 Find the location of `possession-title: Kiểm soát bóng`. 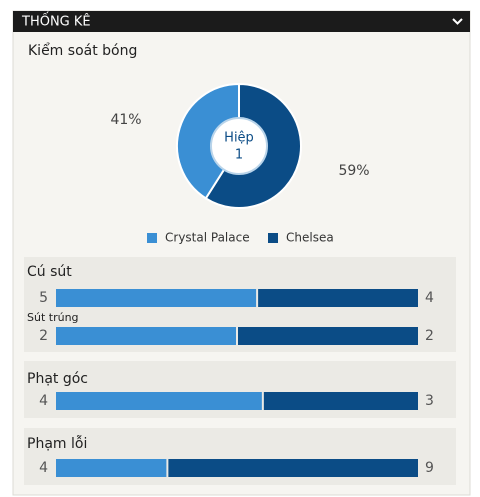

possession-title: Kiểm soát bóng is located at coordinates (82, 50).